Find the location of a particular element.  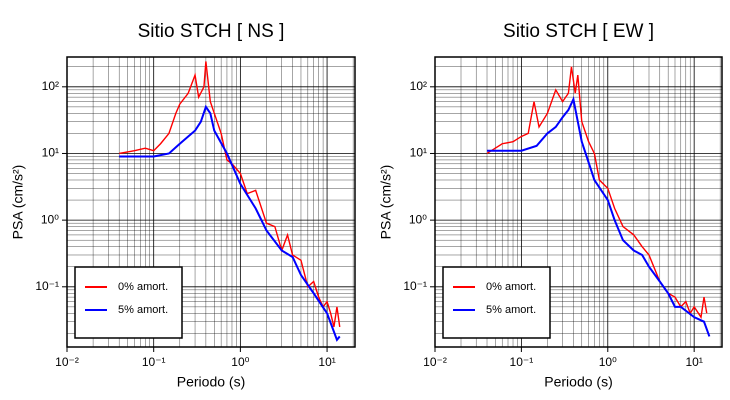

chart-title: Sitio STCH [ EW ] is located at coordinates (578, 31).